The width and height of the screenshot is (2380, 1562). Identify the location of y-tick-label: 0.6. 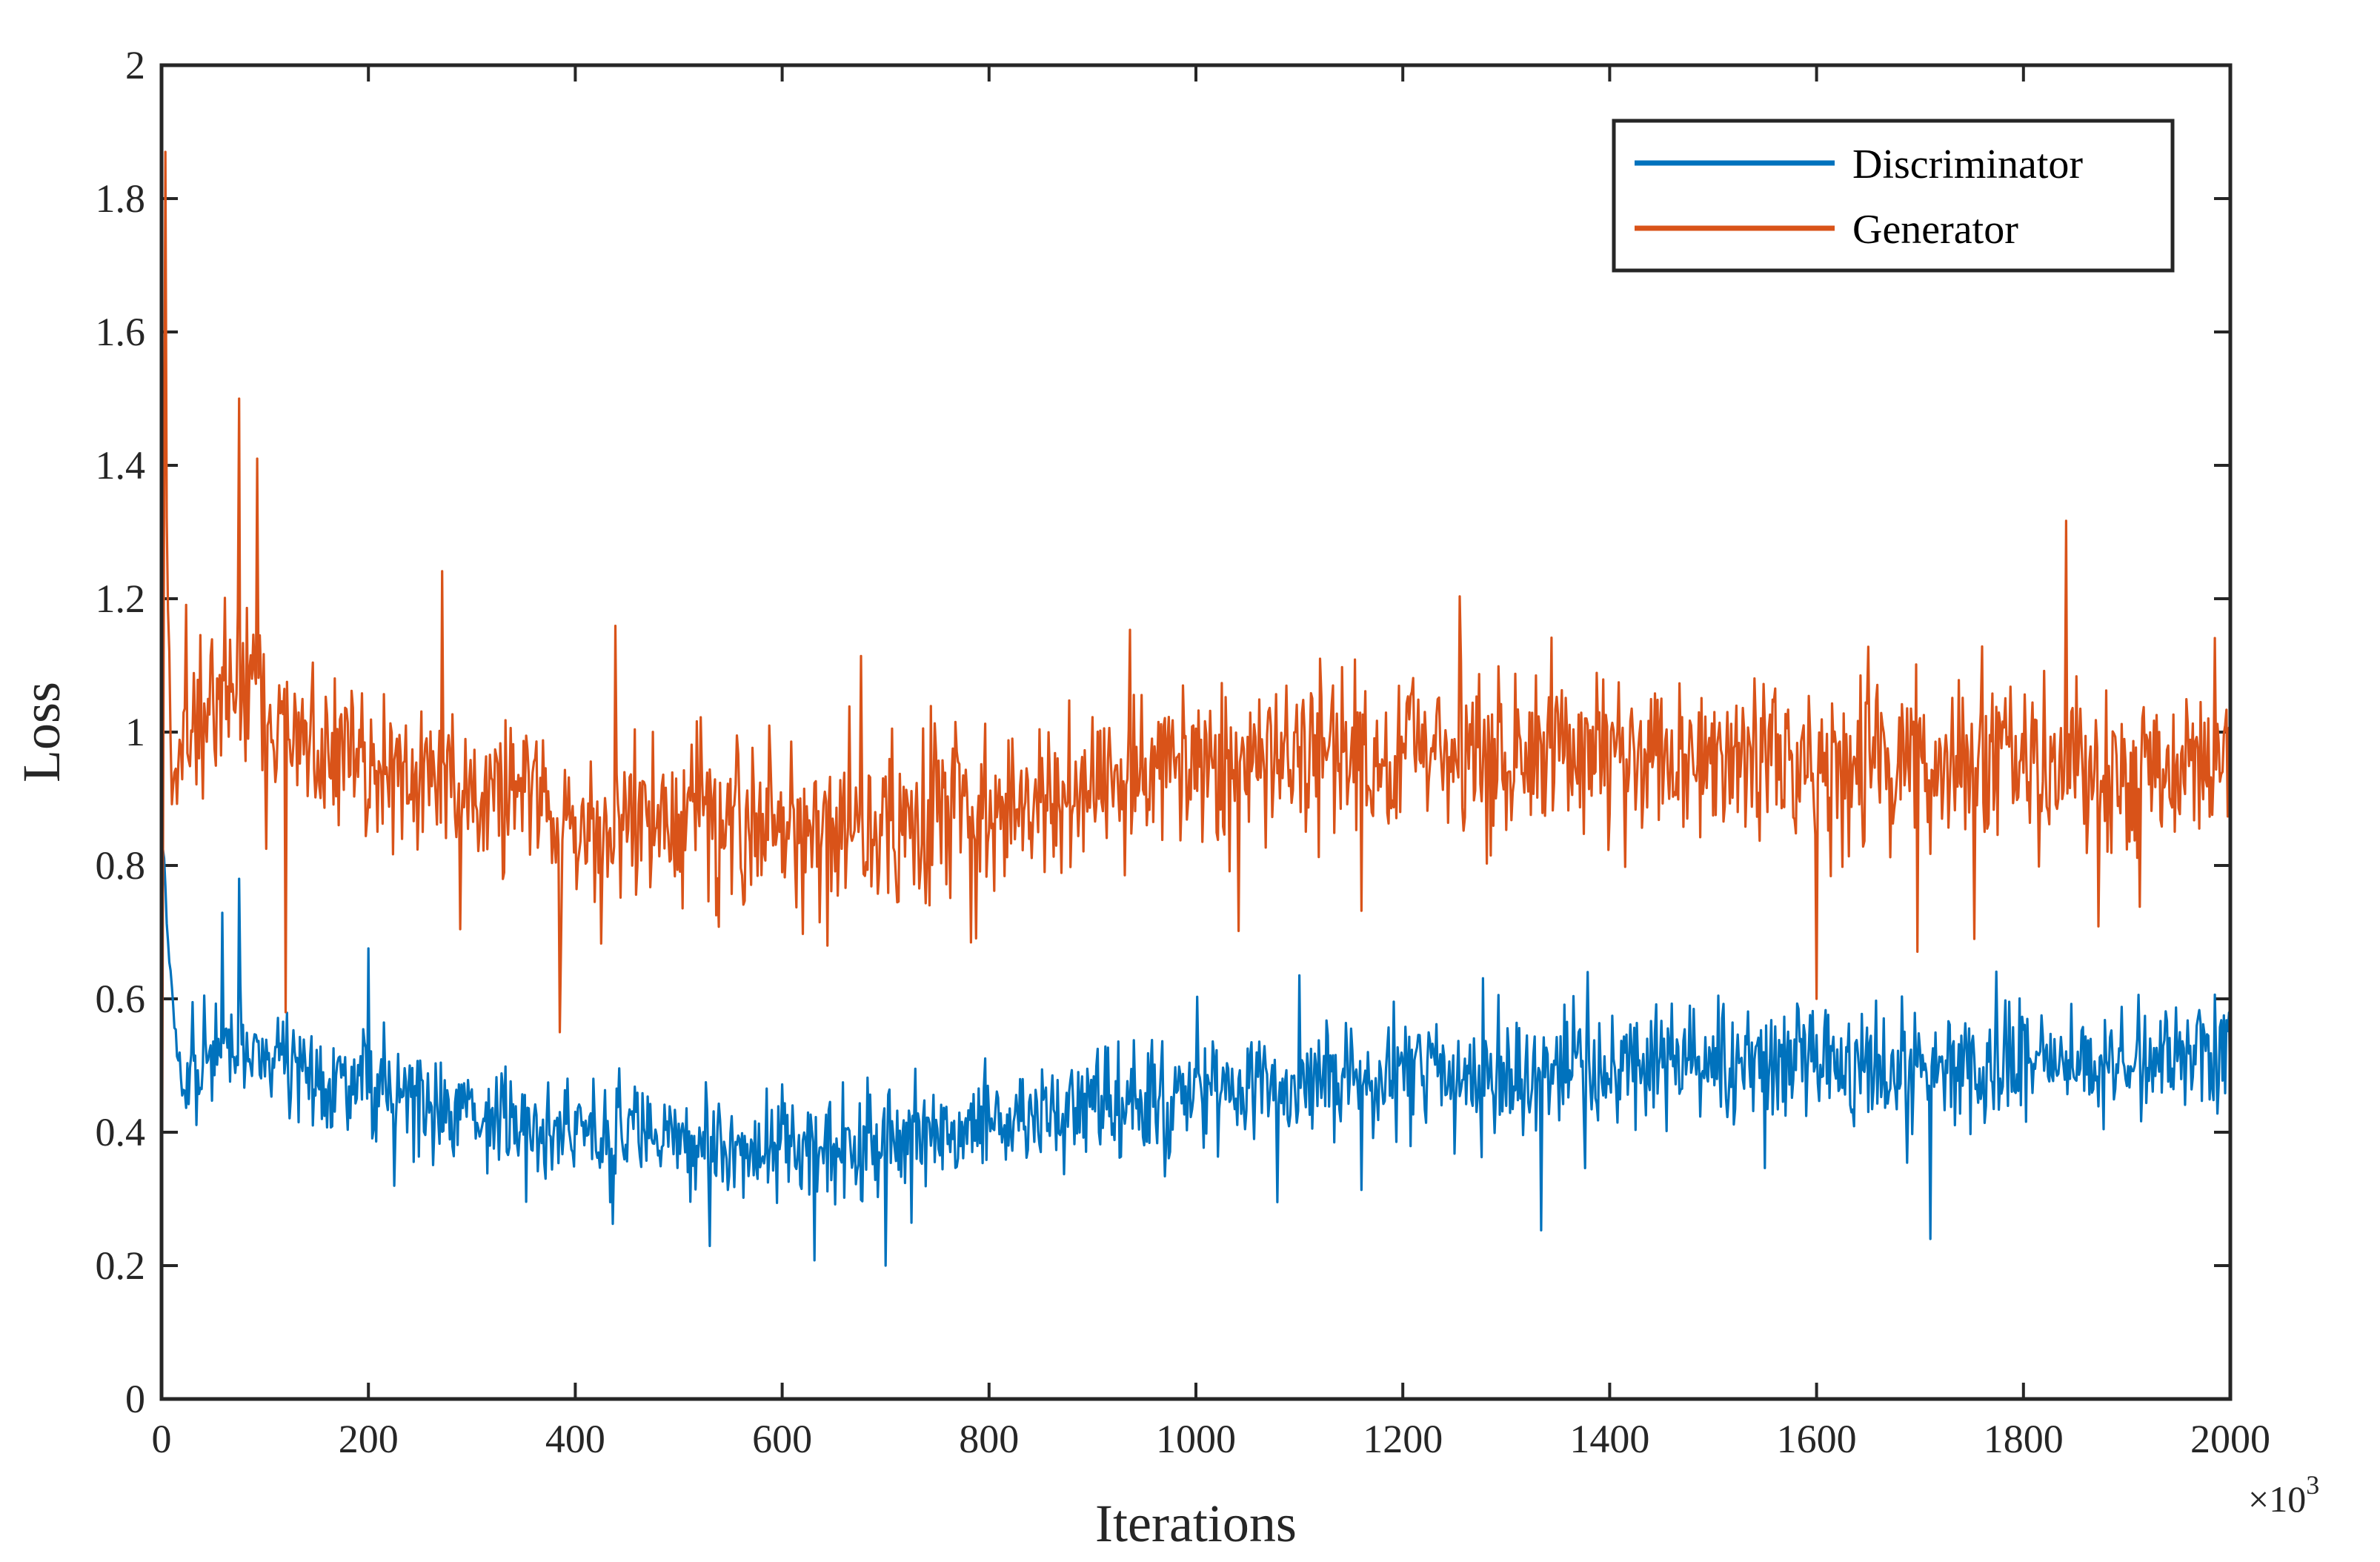
(121, 999).